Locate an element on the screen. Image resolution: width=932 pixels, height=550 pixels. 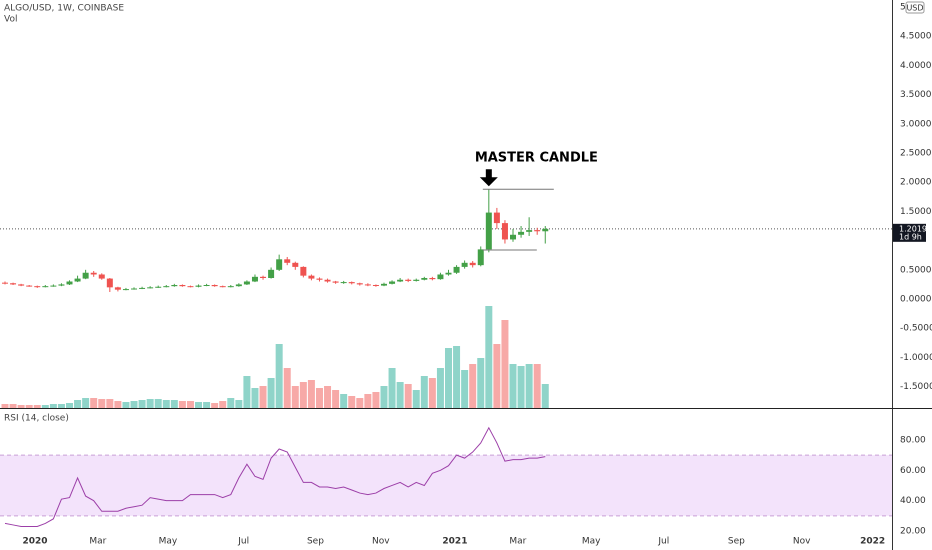
y-tick-label: 3.0000 is located at coordinates (916, 124).